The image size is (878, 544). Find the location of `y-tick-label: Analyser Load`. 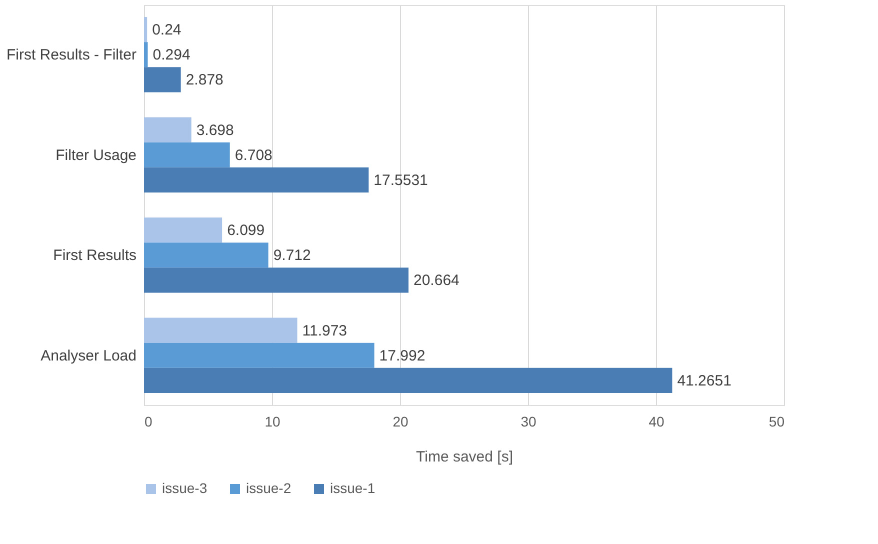

y-tick-label: Analyser Load is located at coordinates (88, 355).